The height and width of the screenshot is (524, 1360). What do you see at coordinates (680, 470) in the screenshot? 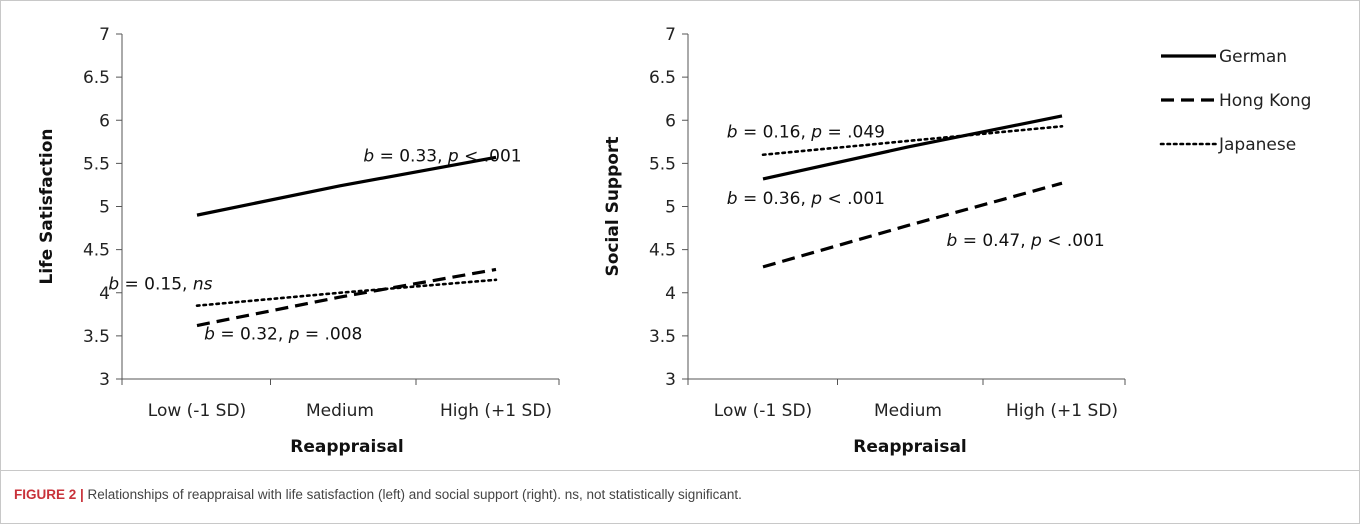
I see `caption-divider` at bounding box center [680, 470].